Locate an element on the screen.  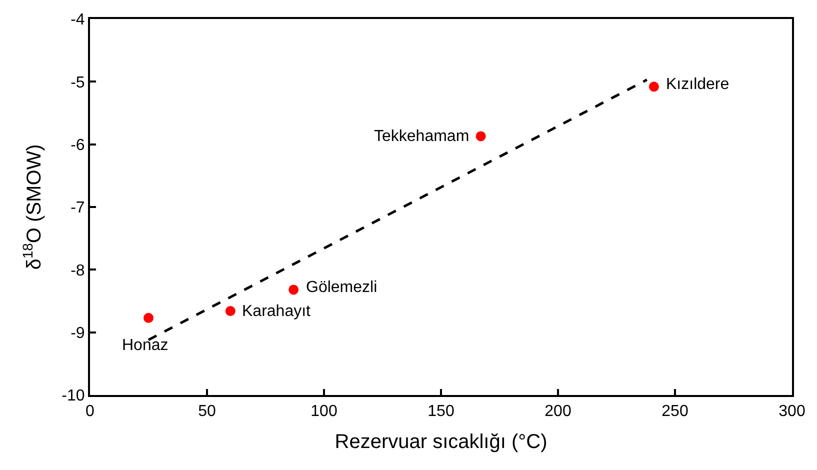
x-tick-label: 0 is located at coordinates (90, 411).